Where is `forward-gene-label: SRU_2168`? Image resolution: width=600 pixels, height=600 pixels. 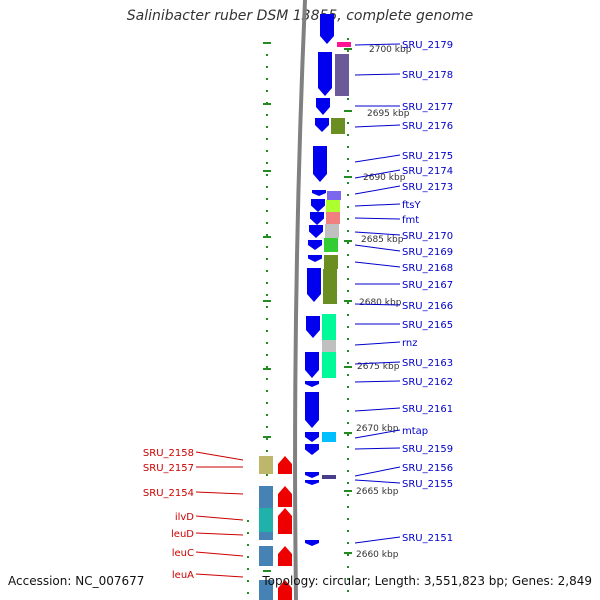 forward-gene-label: SRU_2168 is located at coordinates (427, 268).